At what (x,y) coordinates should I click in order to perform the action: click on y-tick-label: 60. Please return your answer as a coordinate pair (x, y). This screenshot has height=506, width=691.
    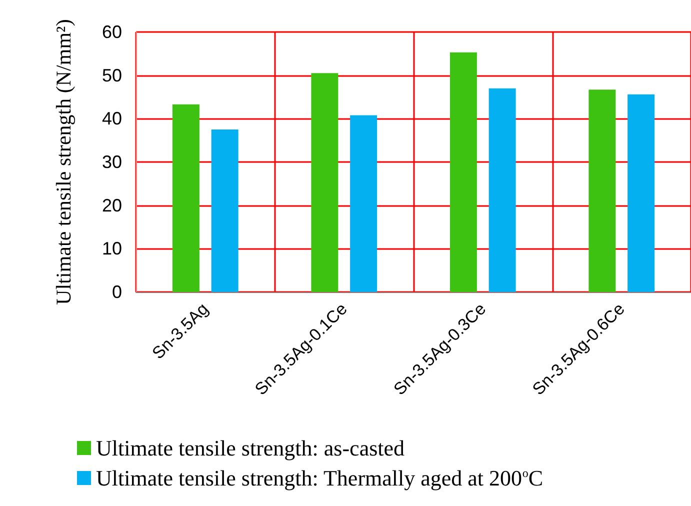
    Looking at the image, I should click on (112, 32).